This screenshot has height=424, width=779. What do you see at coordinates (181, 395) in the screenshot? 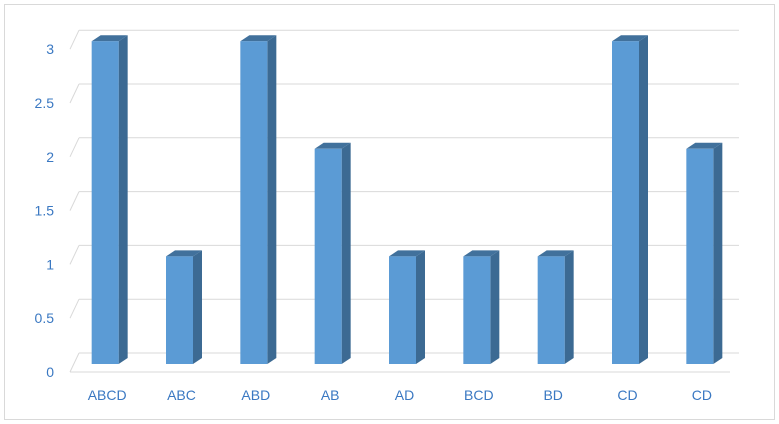
I see `x-tick-label: ABC` at bounding box center [181, 395].